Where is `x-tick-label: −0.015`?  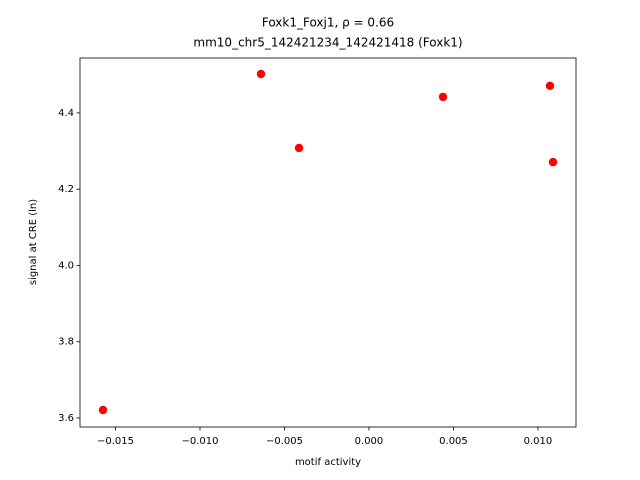
x-tick-label: −0.015 is located at coordinates (115, 441).